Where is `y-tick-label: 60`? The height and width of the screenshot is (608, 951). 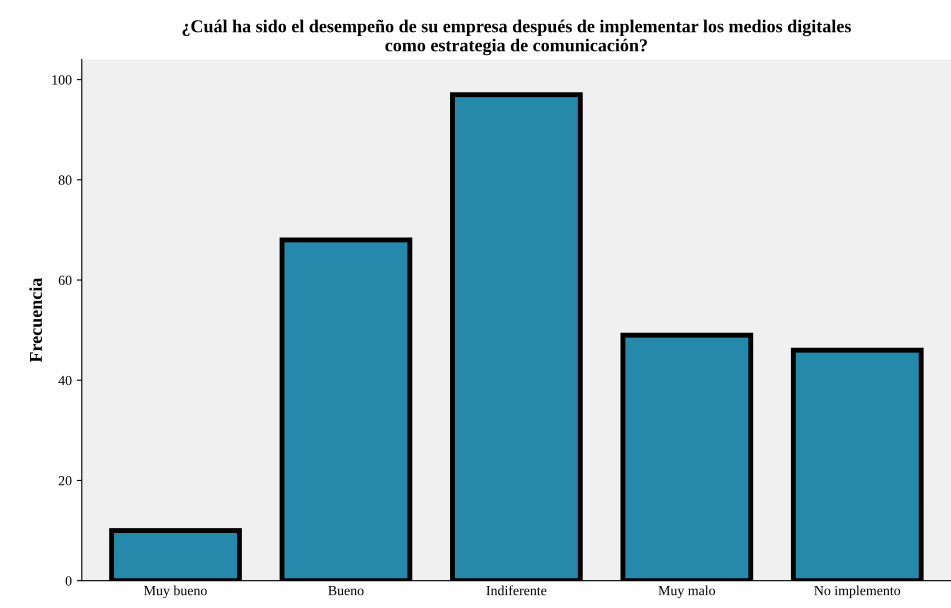 y-tick-label: 60 is located at coordinates (65, 280).